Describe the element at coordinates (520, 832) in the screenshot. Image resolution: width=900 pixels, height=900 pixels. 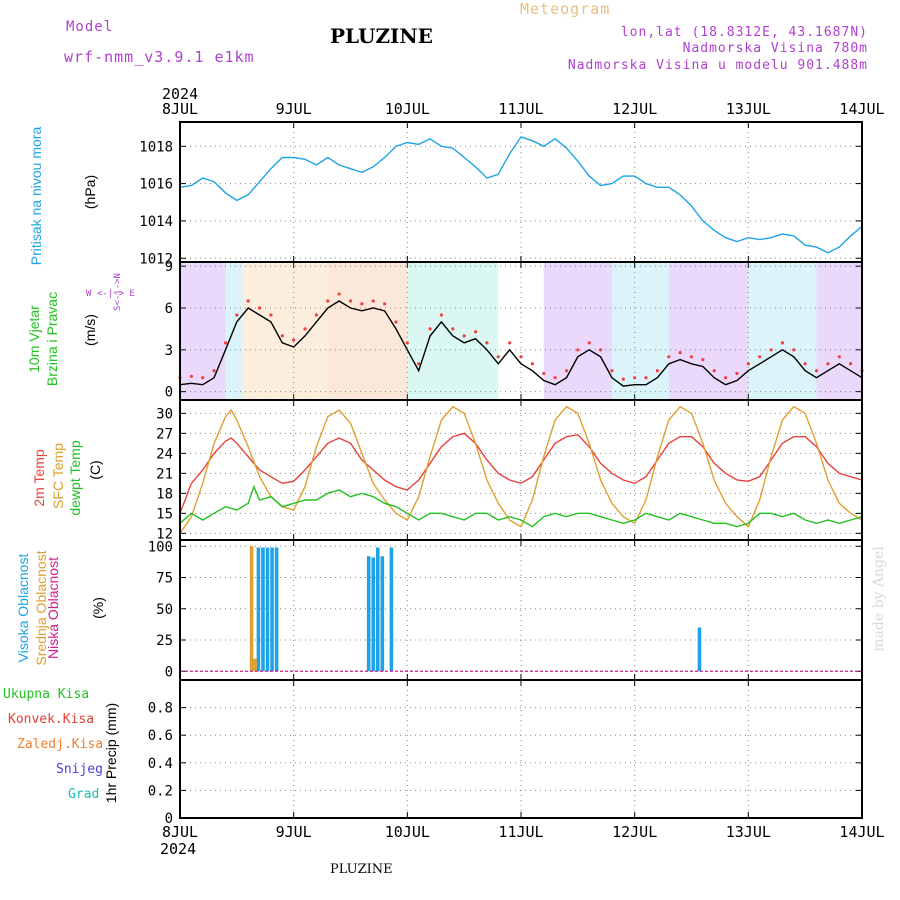
I see `time-tick-label-bottom: 11JUL` at that location.